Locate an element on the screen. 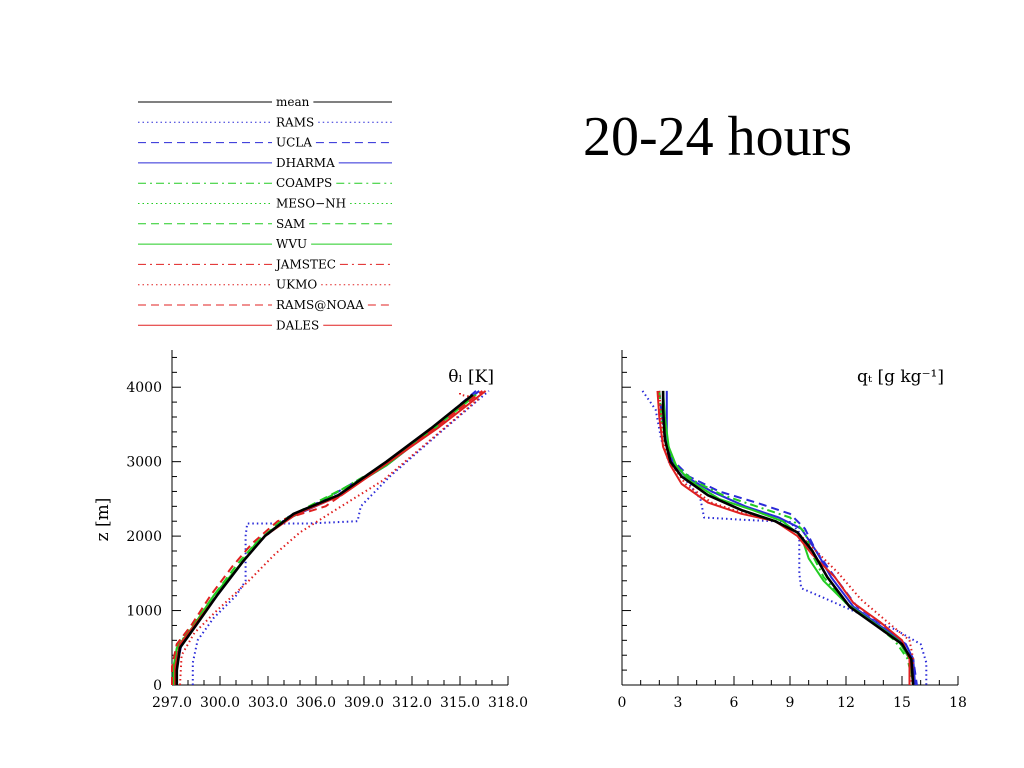  legend-label: DHARMA is located at coordinates (305, 163).